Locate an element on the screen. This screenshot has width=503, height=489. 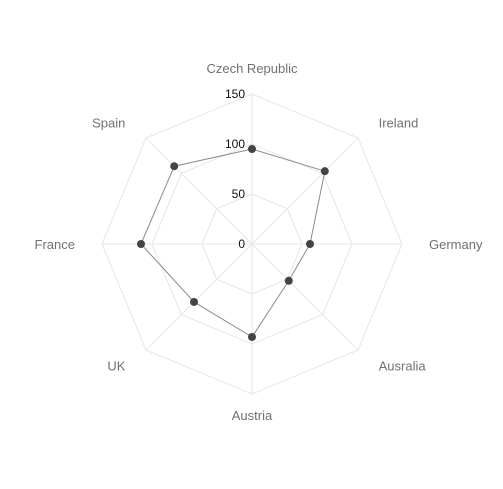
category-label: Ausralia is located at coordinates (403, 366).